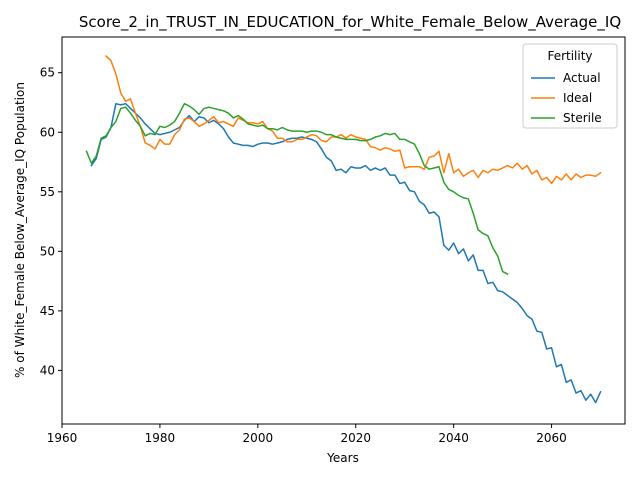  What do you see at coordinates (577, 98) in the screenshot?
I see `legend-label-ideal: Ideal` at bounding box center [577, 98].